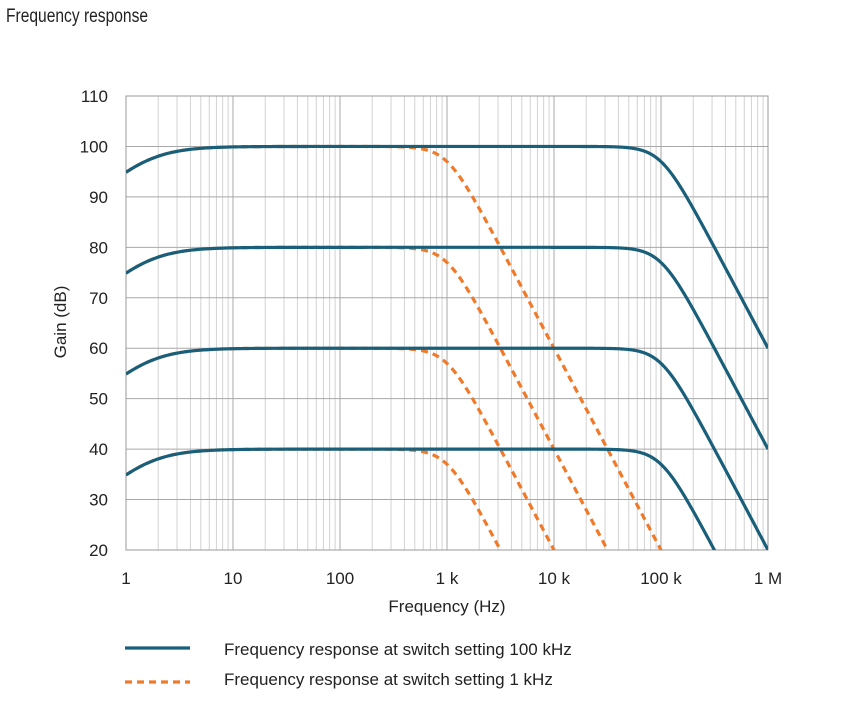  I want to click on y-tick-label: 50, so click(98, 399).